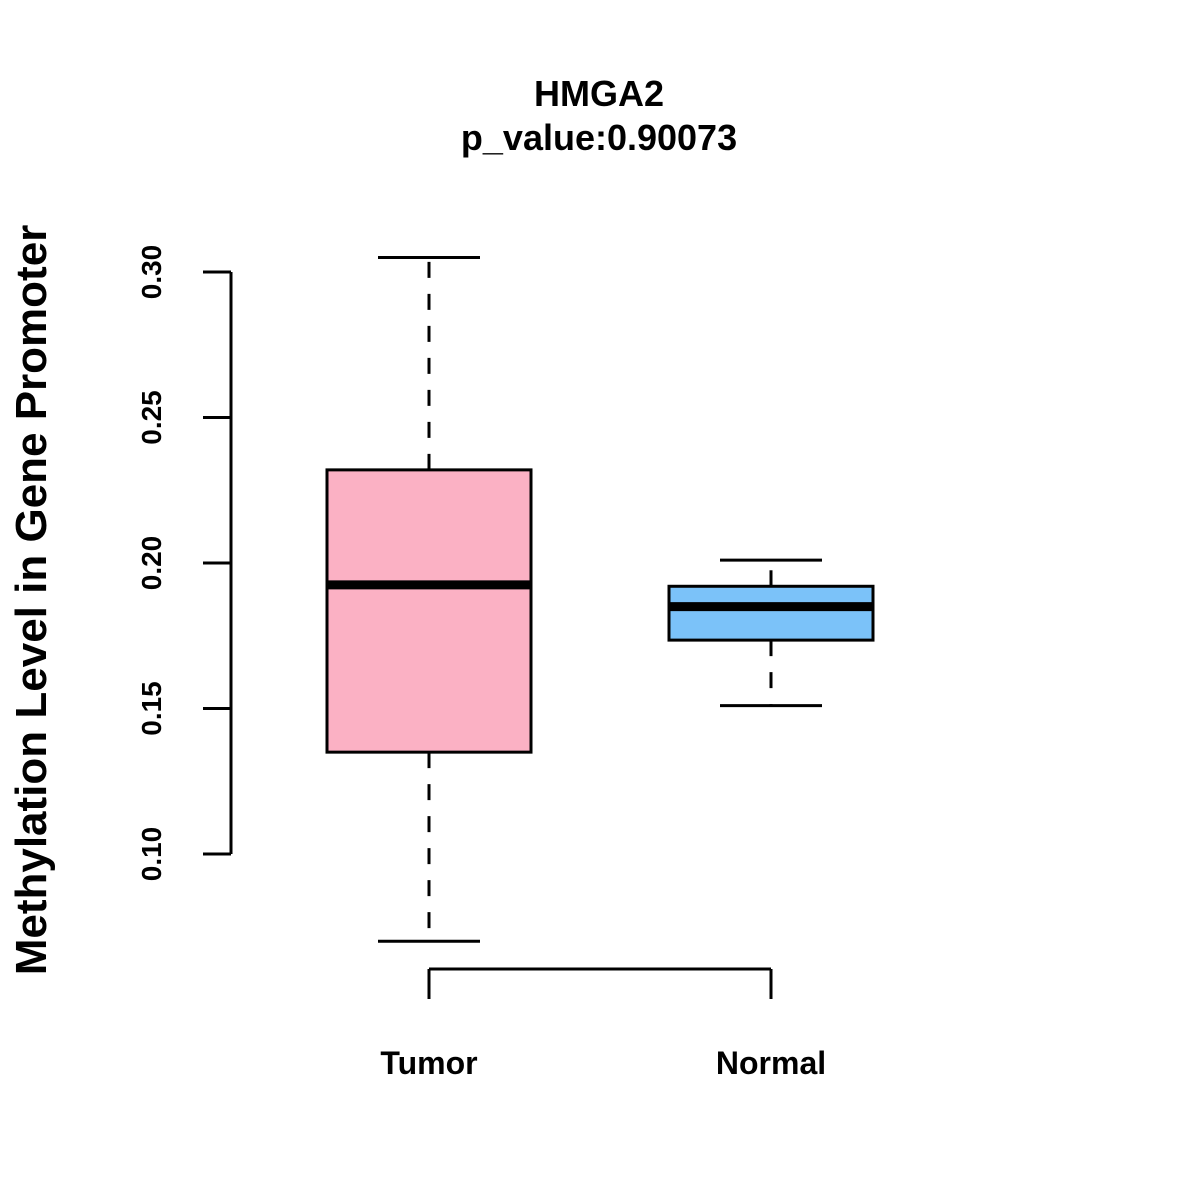 The image size is (1200, 1200). What do you see at coordinates (599, 137) in the screenshot?
I see `chart-subtitle: p_value:0.90073` at bounding box center [599, 137].